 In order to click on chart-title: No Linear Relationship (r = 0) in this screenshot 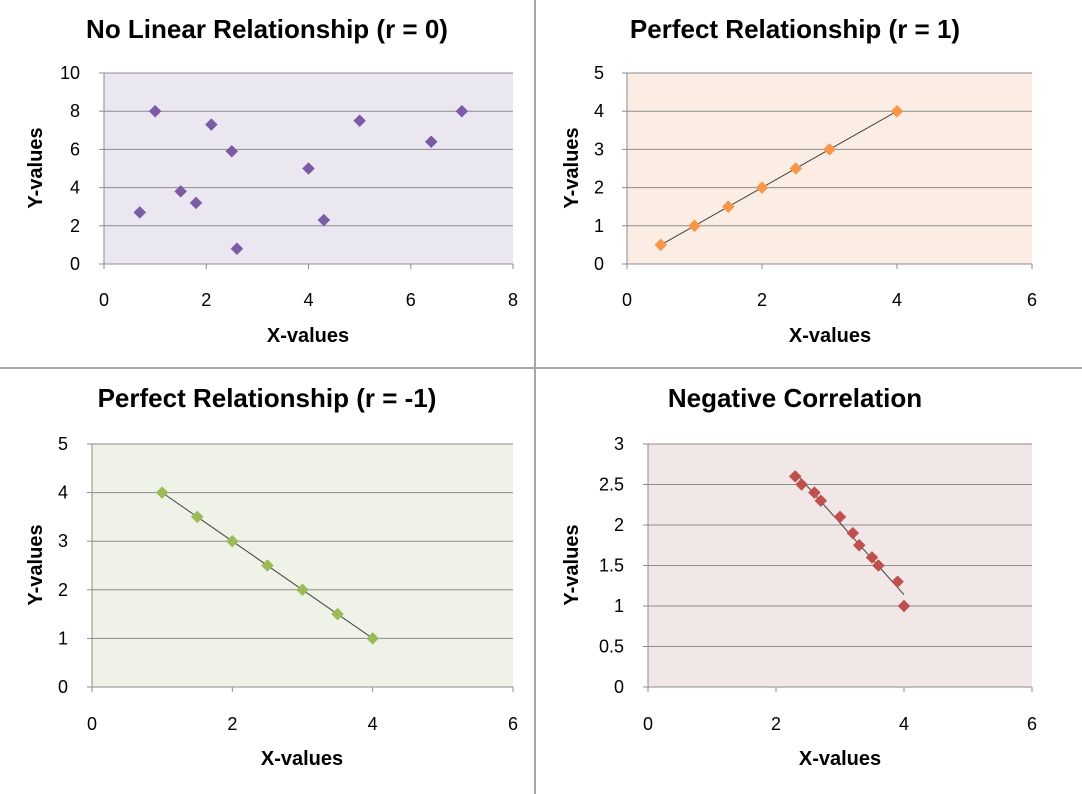, I will do `click(267, 29)`.